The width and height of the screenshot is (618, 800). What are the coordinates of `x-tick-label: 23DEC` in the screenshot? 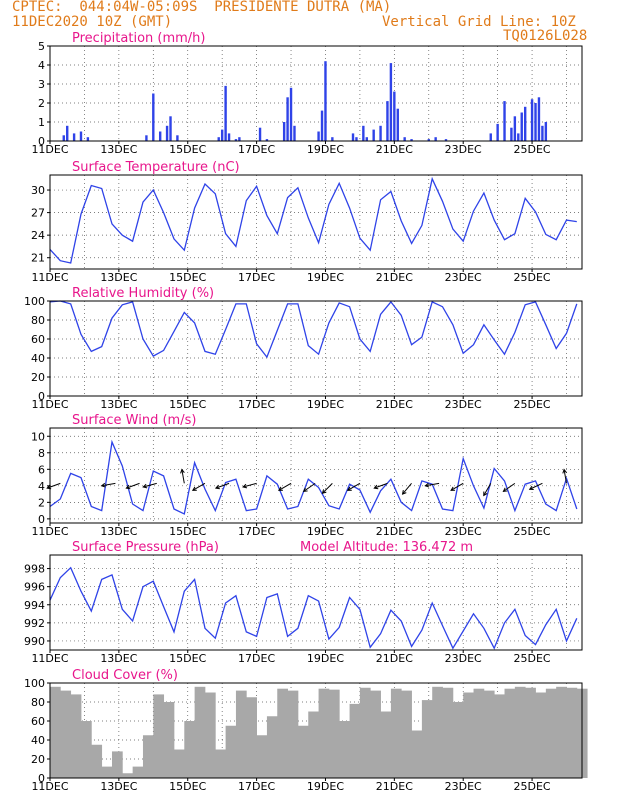 It's located at (463, 149).